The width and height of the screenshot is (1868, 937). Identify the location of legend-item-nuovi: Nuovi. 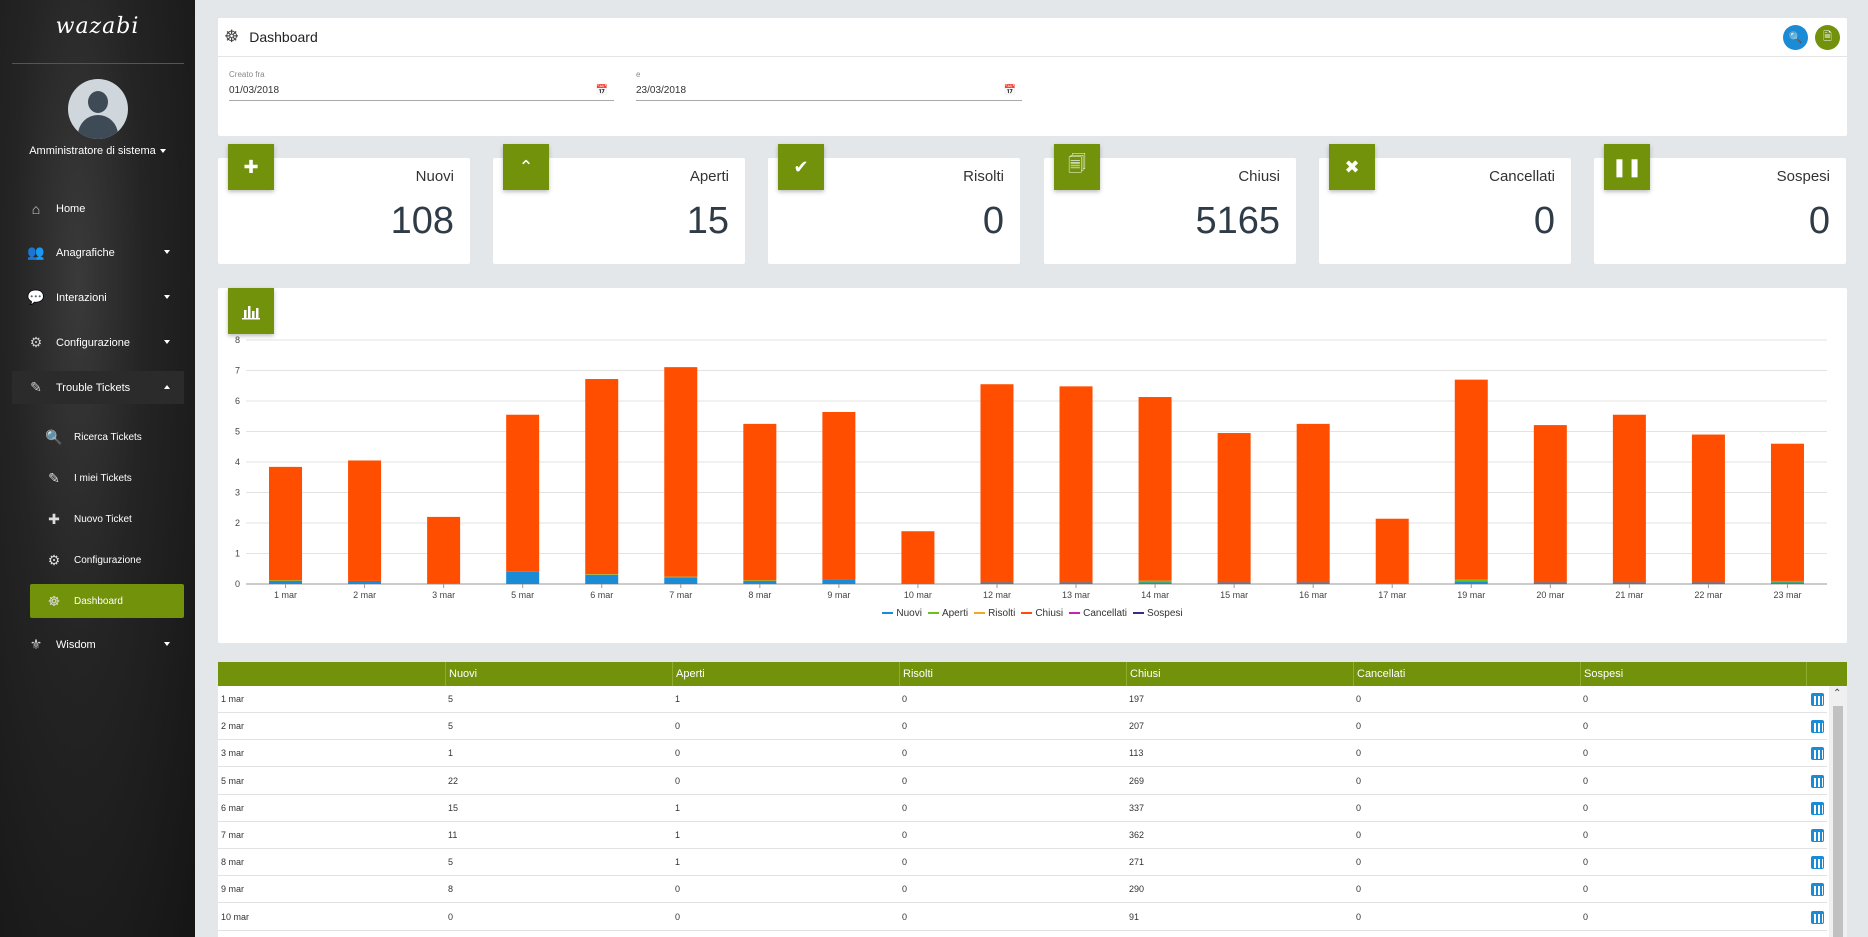
(902, 613).